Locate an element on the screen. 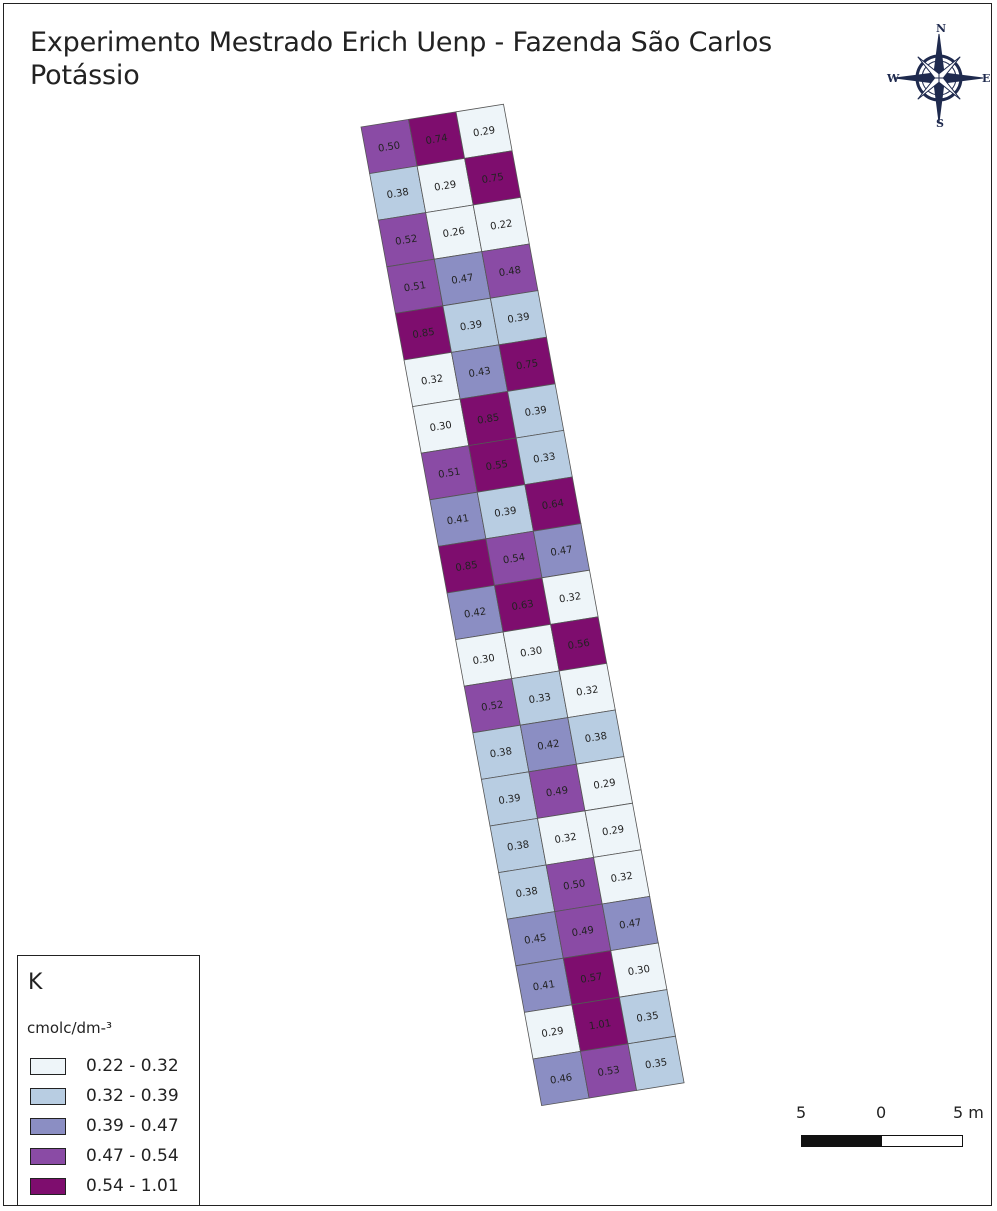 This screenshot has height=1211, width=997. legend-item: 0.32 - 0.39 is located at coordinates (104, 1096).